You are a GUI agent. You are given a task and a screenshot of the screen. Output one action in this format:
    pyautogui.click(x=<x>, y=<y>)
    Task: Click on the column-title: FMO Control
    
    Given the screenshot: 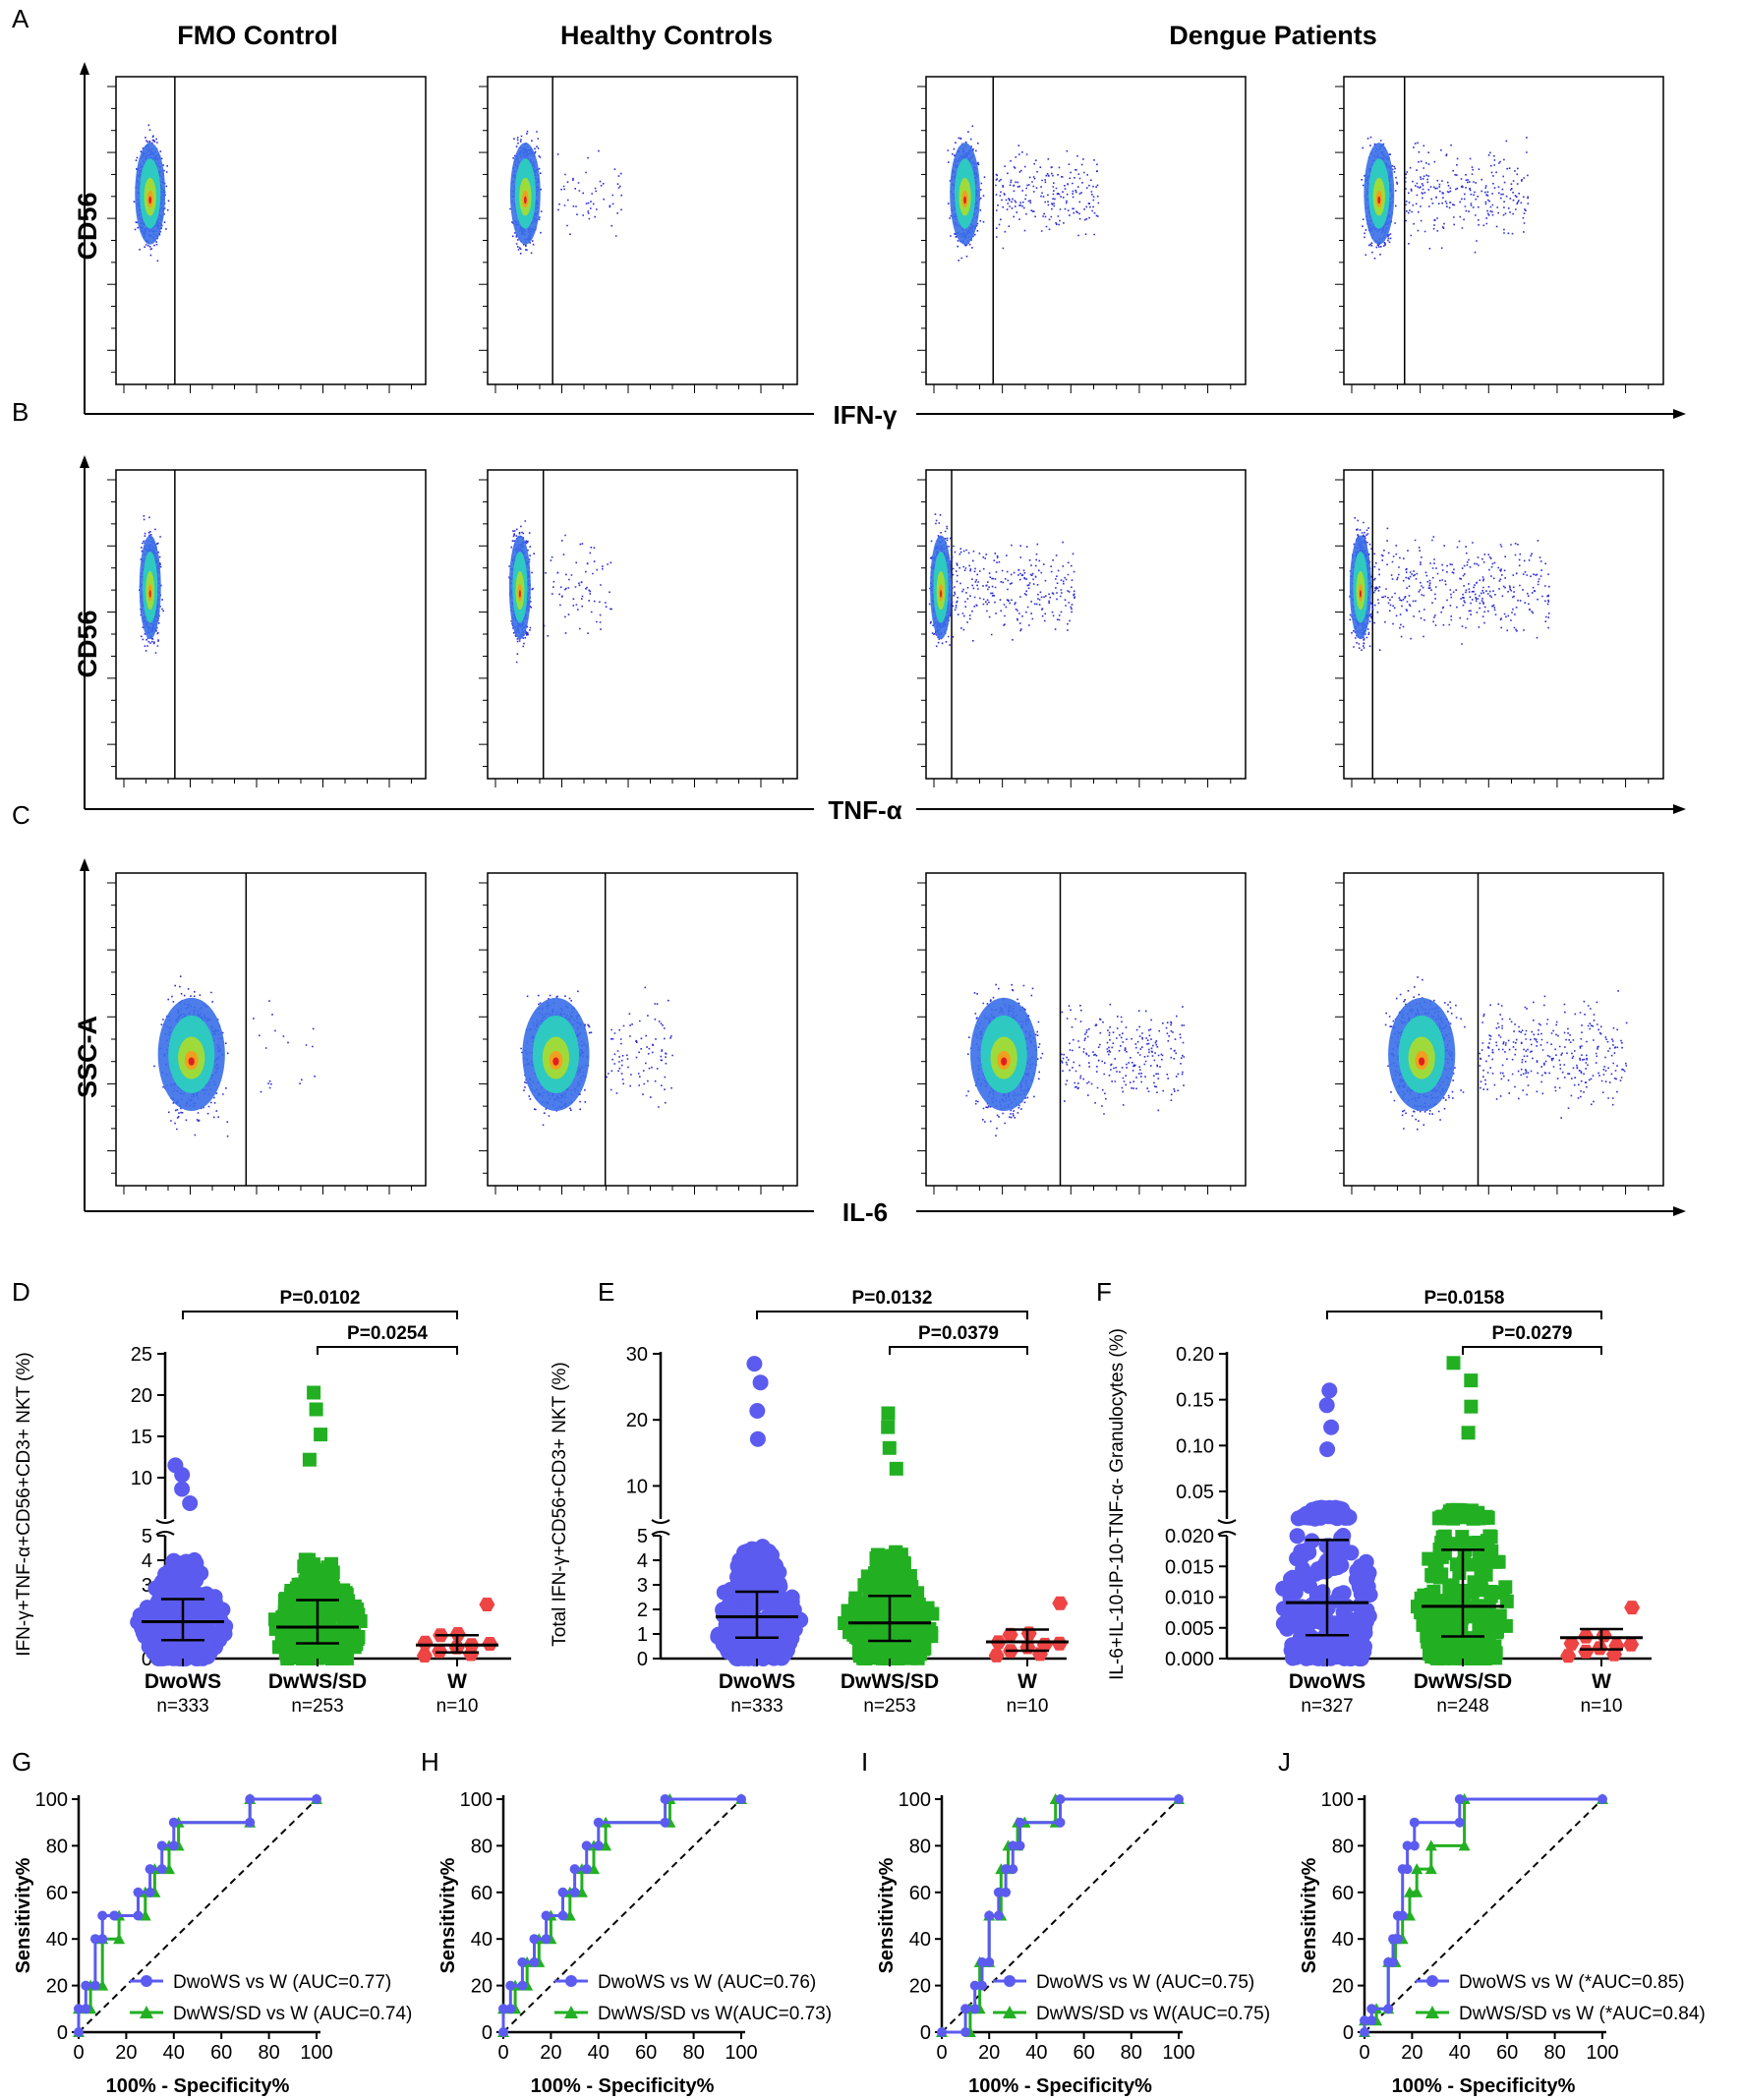 What is the action you would take?
    pyautogui.click(x=257, y=35)
    